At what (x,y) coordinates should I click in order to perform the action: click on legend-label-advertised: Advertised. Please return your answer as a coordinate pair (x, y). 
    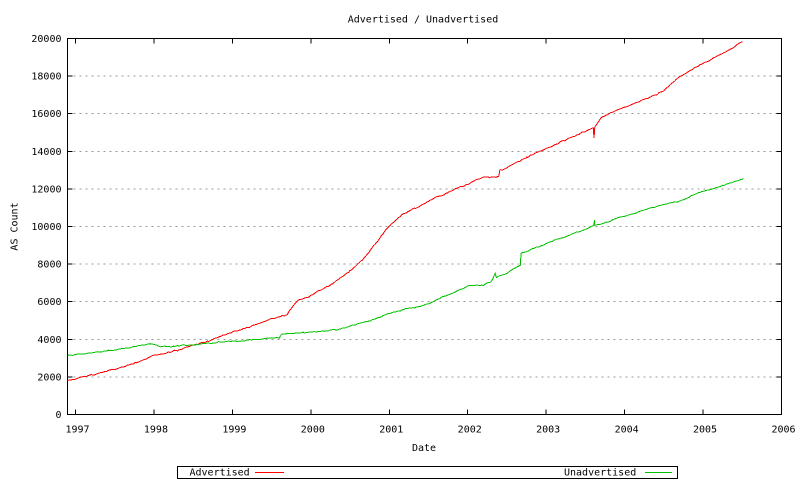
    Looking at the image, I should click on (220, 473).